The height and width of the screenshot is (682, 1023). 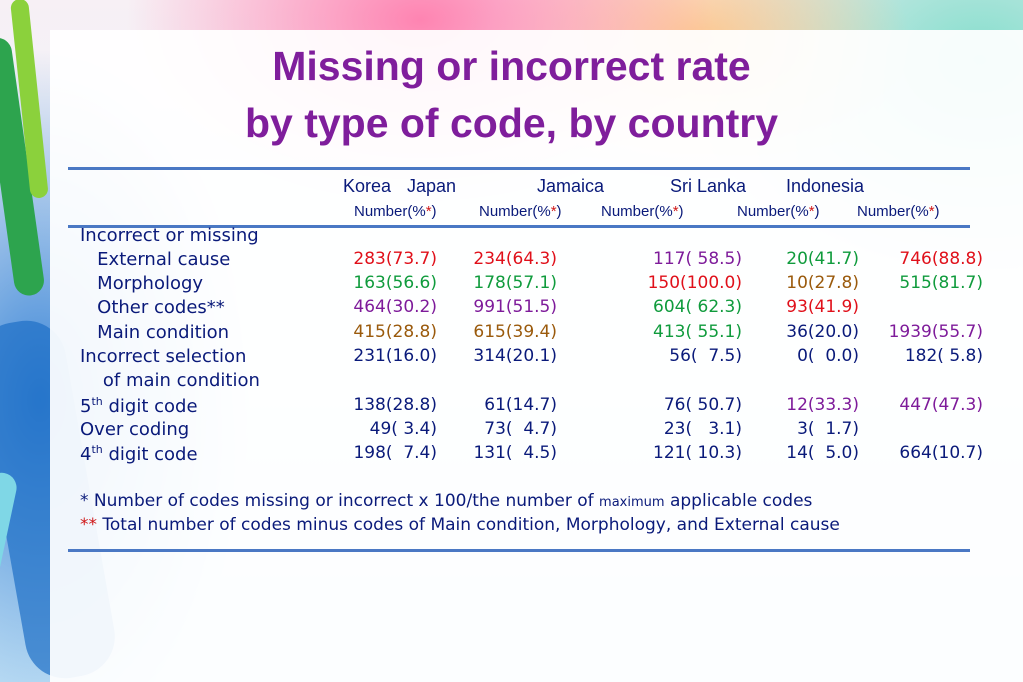 What do you see at coordinates (169, 235) in the screenshot?
I see `row-label: Incorrect or missing` at bounding box center [169, 235].